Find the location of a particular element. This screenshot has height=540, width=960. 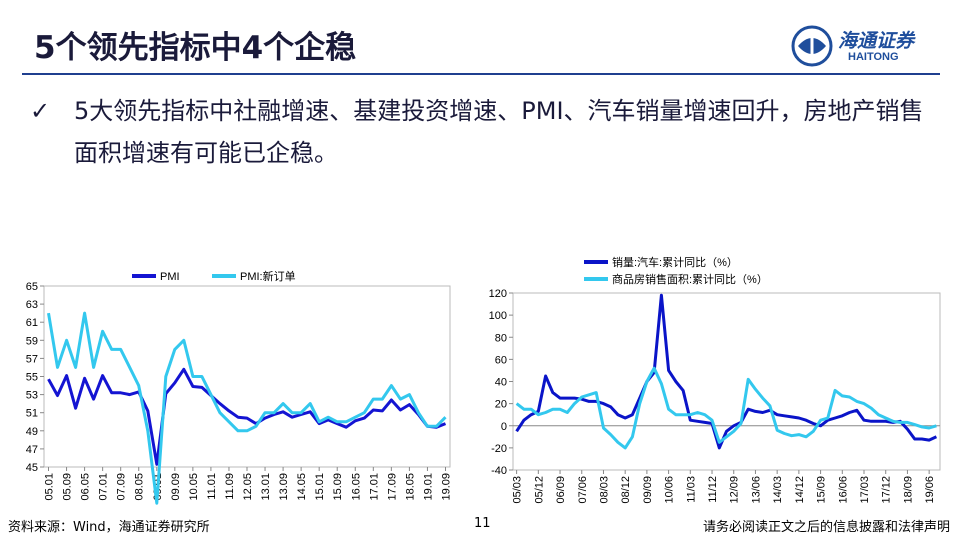

x-tick-label: 13.09 is located at coordinates (284, 487).